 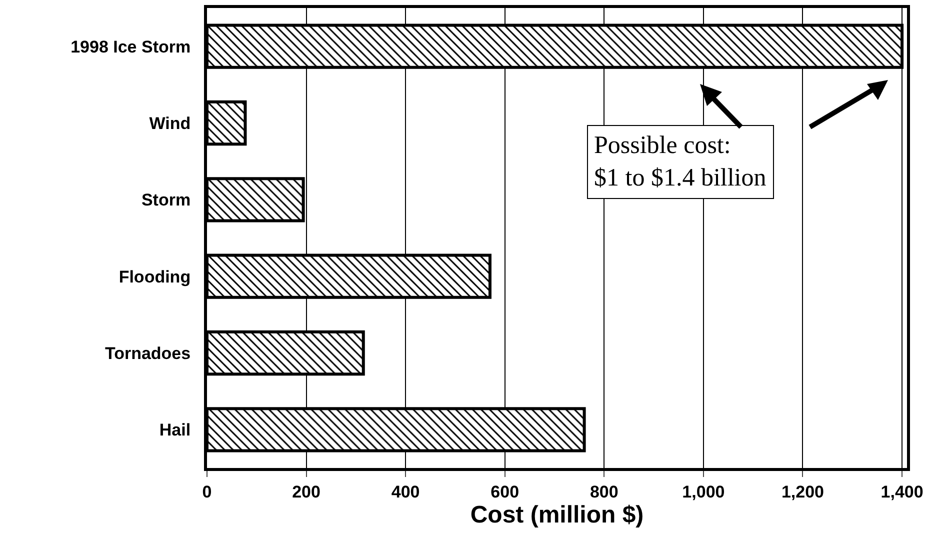 What do you see at coordinates (227, 123) in the screenshot?
I see `bar` at bounding box center [227, 123].